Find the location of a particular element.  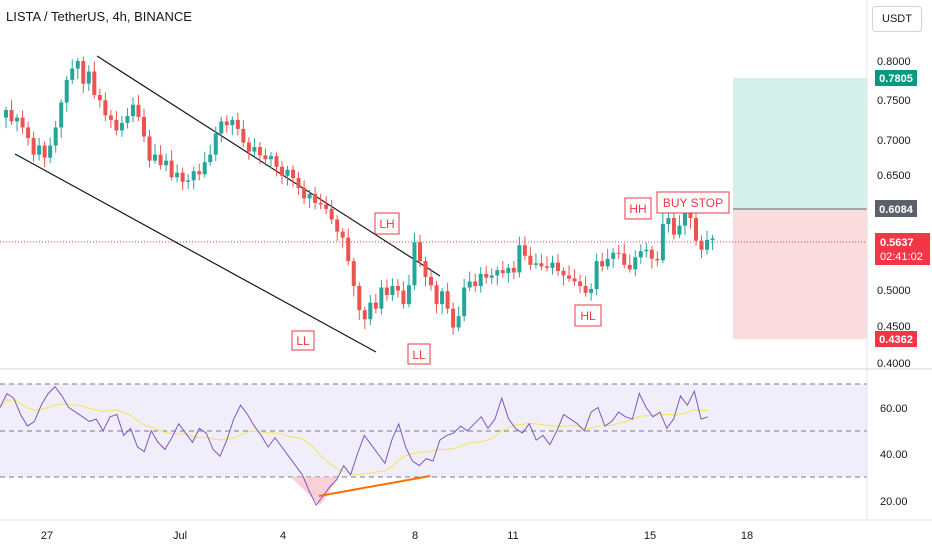

current-price-label: 0.5637 02:41:02 is located at coordinates (902, 249).